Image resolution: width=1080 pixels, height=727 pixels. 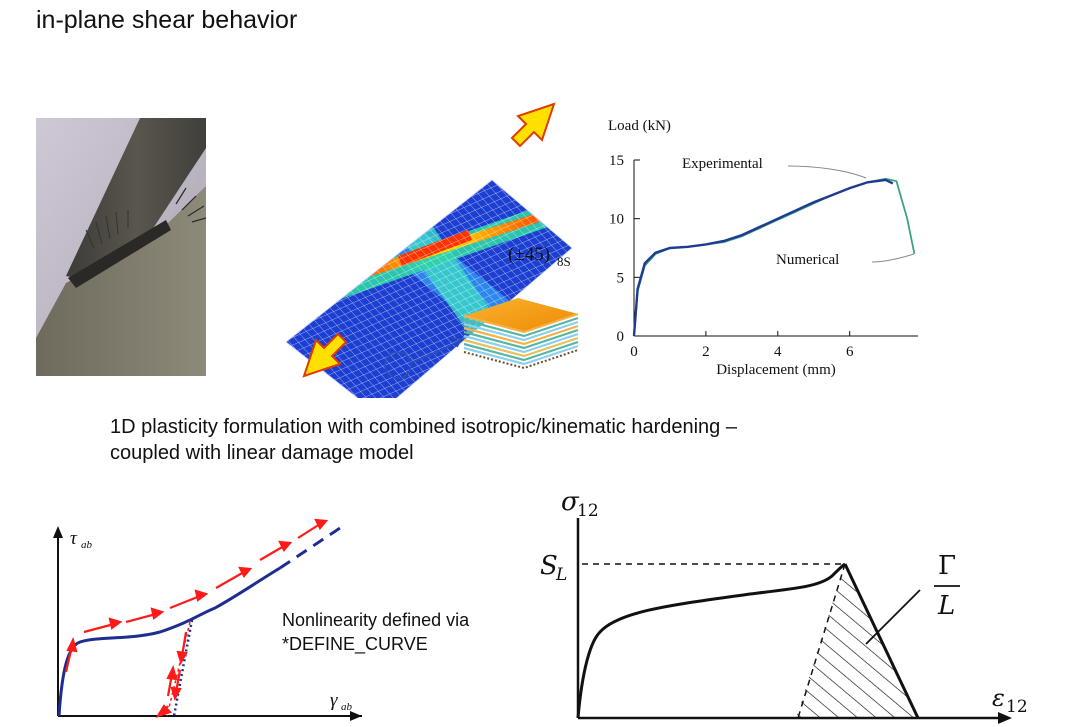 What do you see at coordinates (121, 247) in the screenshot?
I see `specimen-photo` at bounding box center [121, 247].